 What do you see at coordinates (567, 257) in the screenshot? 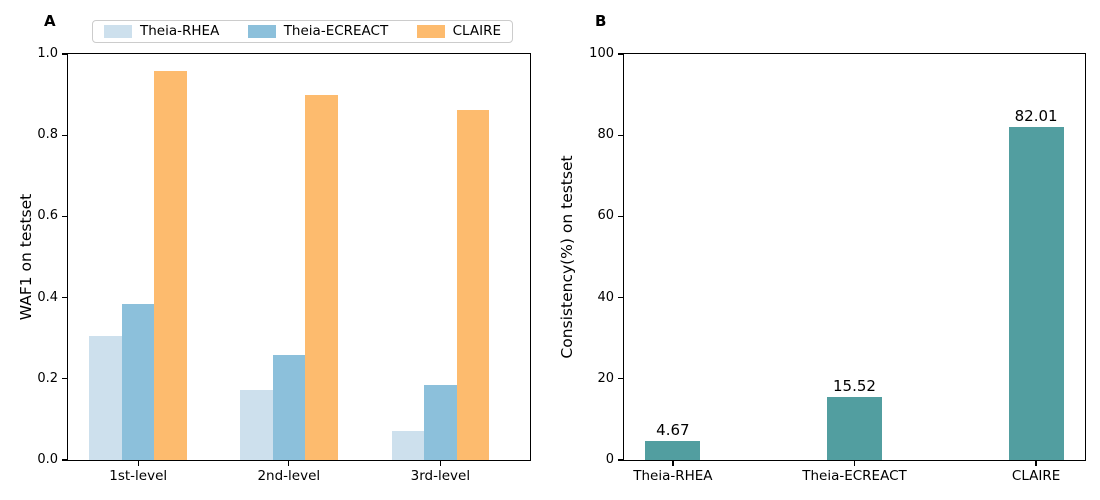
I see `panel-b-y-axis-label: Consistency(%) on testset` at bounding box center [567, 257].